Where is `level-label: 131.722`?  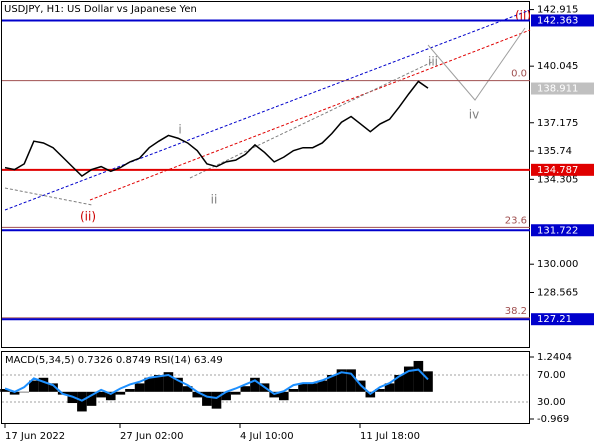 level-label: 131.722 is located at coordinates (557, 230).